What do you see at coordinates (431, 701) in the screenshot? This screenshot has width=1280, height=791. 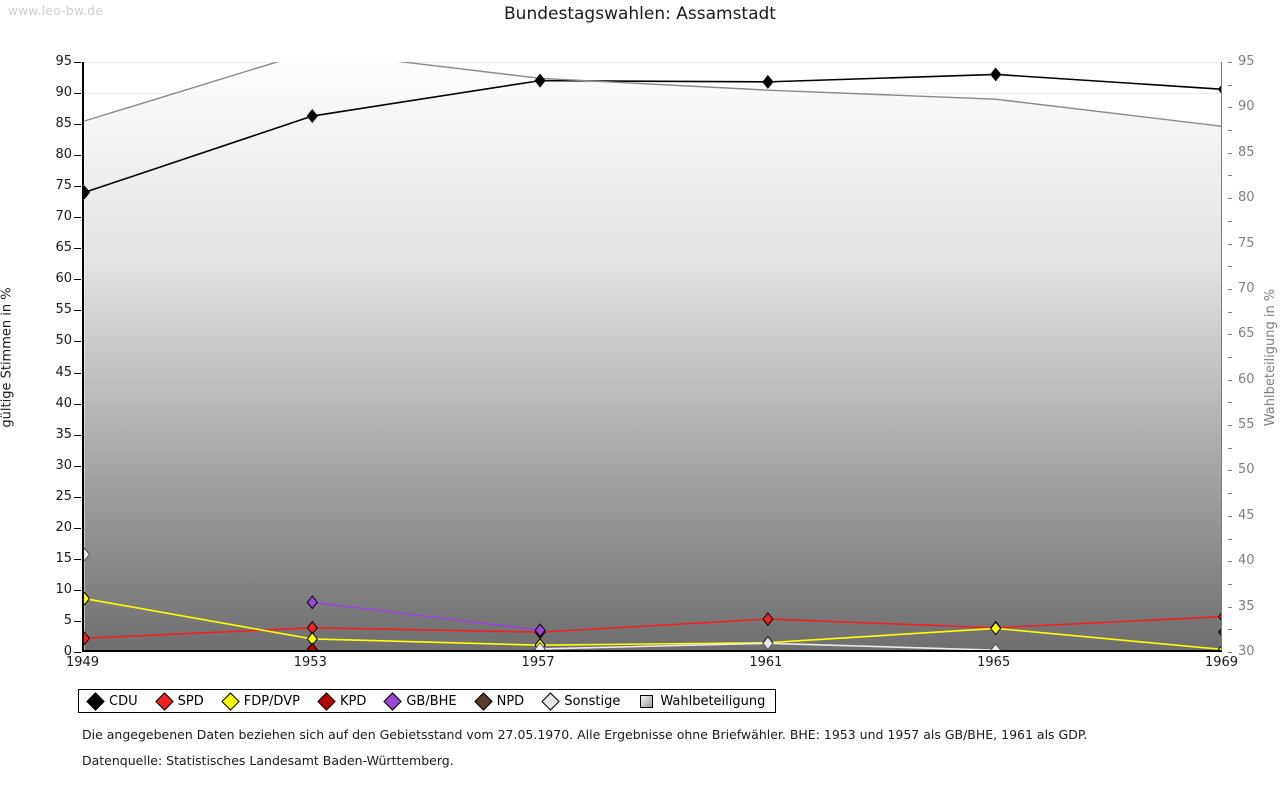 I see `legend-label: GB/BHE` at bounding box center [431, 701].